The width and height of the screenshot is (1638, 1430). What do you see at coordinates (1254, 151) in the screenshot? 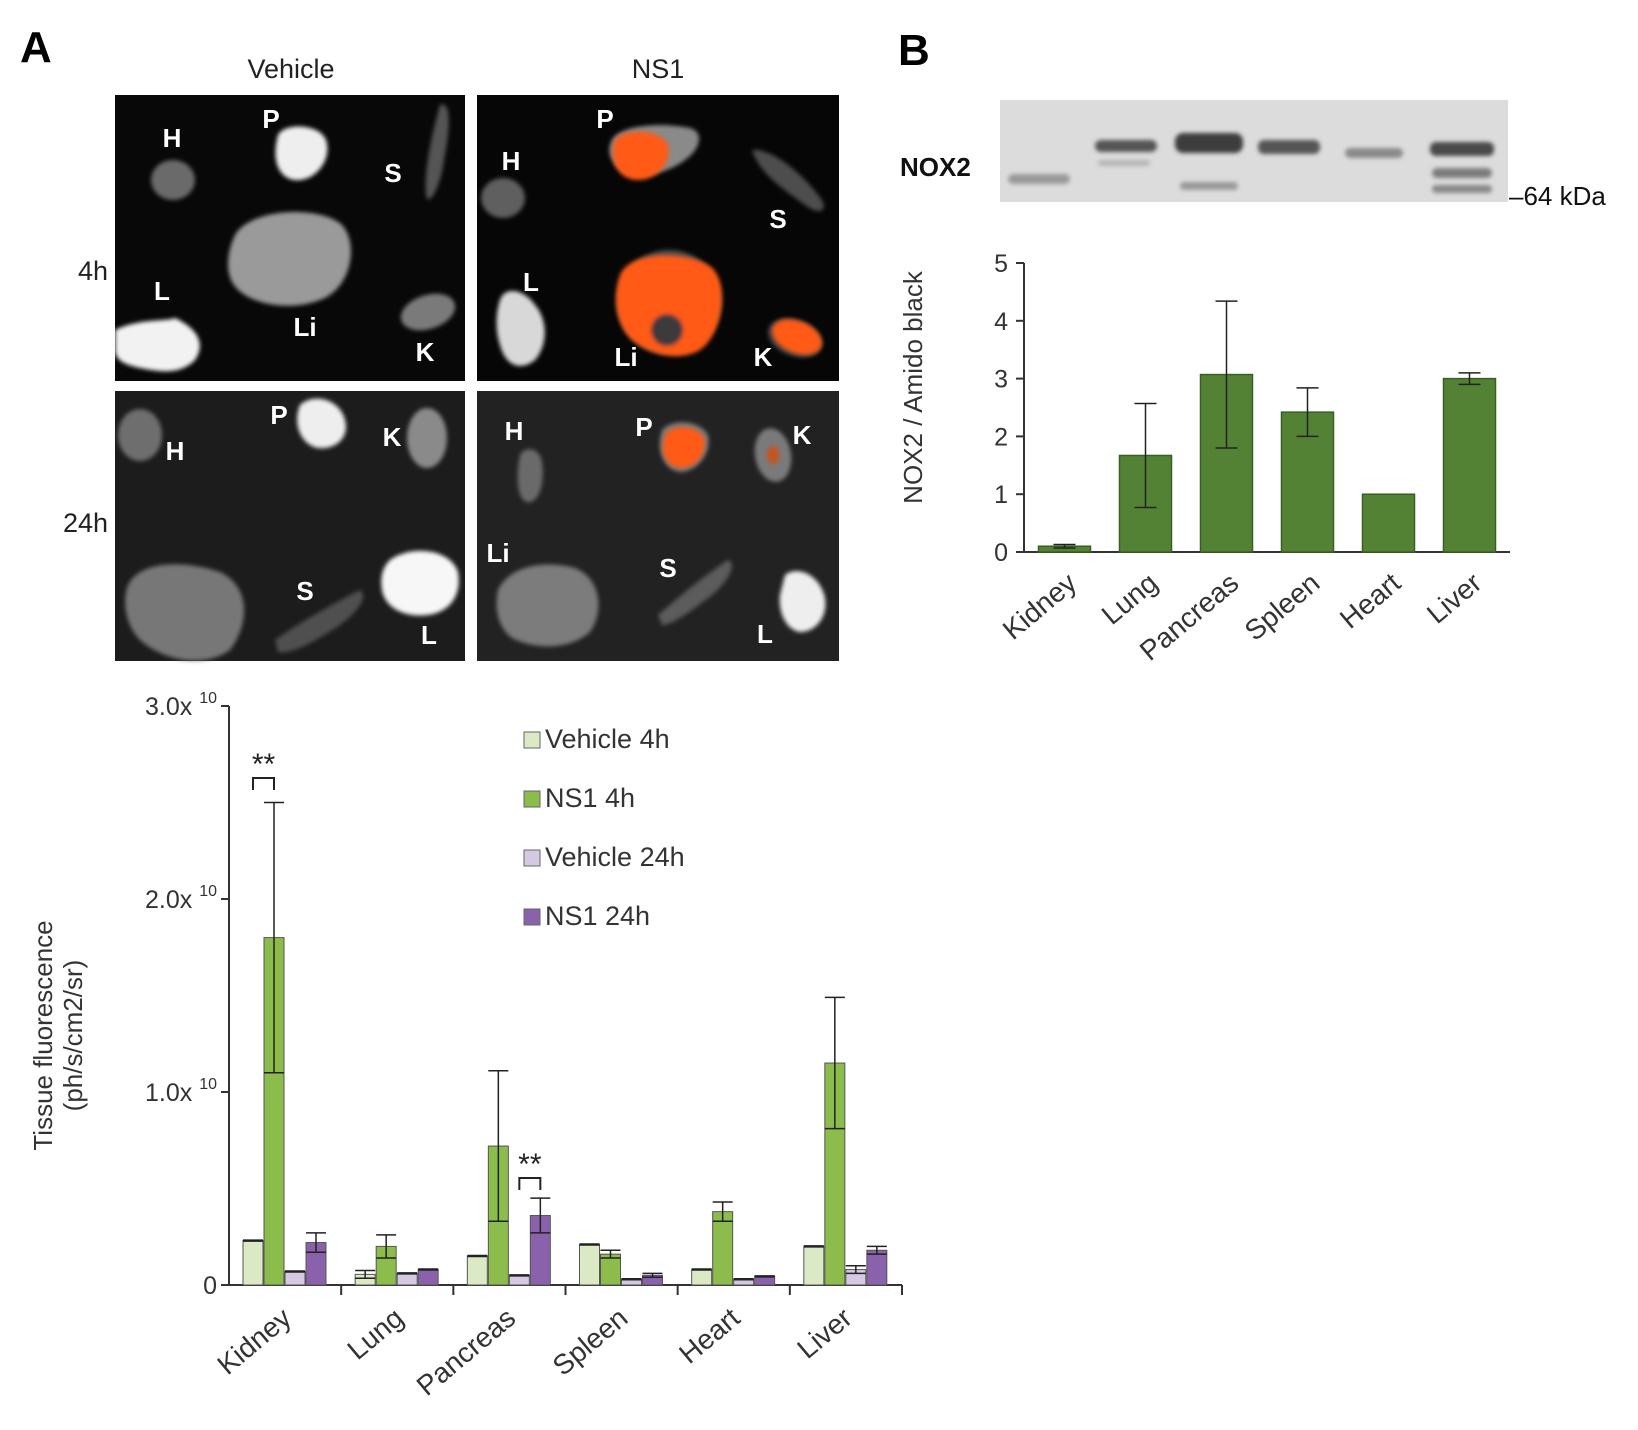
I see `western-blot` at bounding box center [1254, 151].